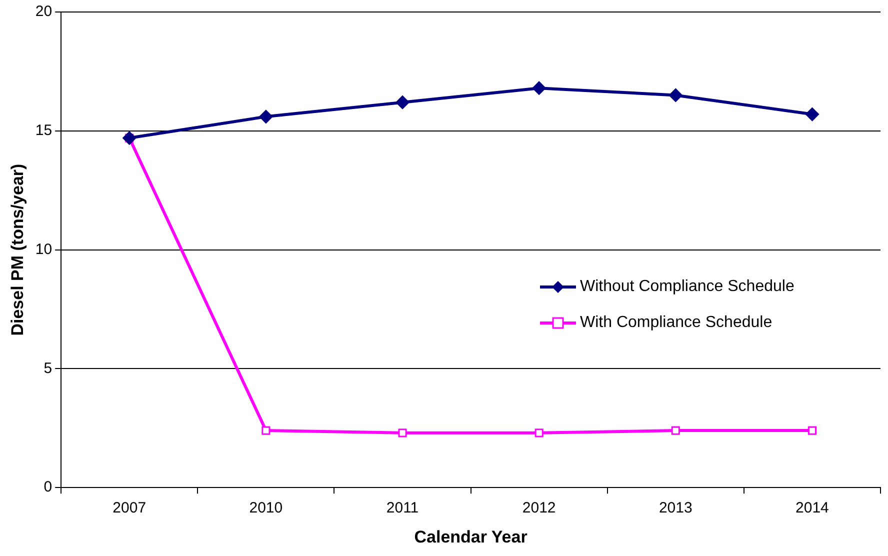  What do you see at coordinates (687, 287) in the screenshot?
I see `legend-label: Without Compliance Schedule` at bounding box center [687, 287].